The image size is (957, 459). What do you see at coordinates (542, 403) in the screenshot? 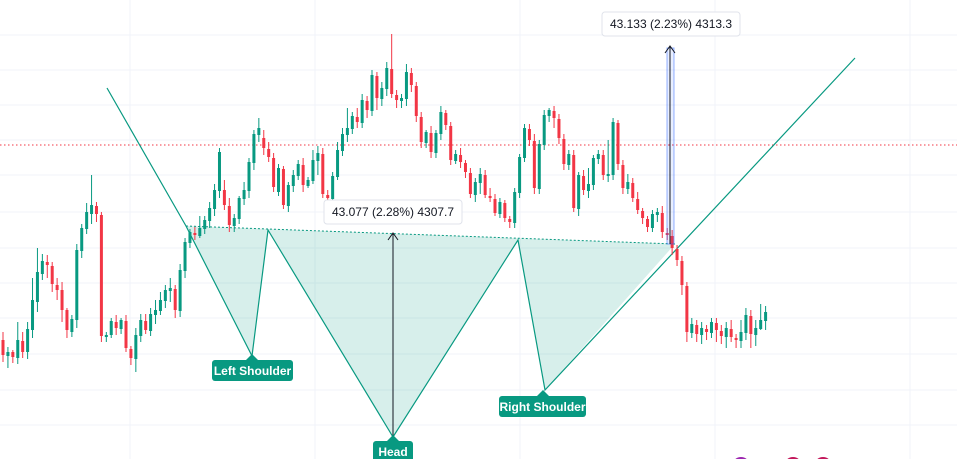
I see `label-right-shoulder: Right Shoulder` at bounding box center [542, 403].